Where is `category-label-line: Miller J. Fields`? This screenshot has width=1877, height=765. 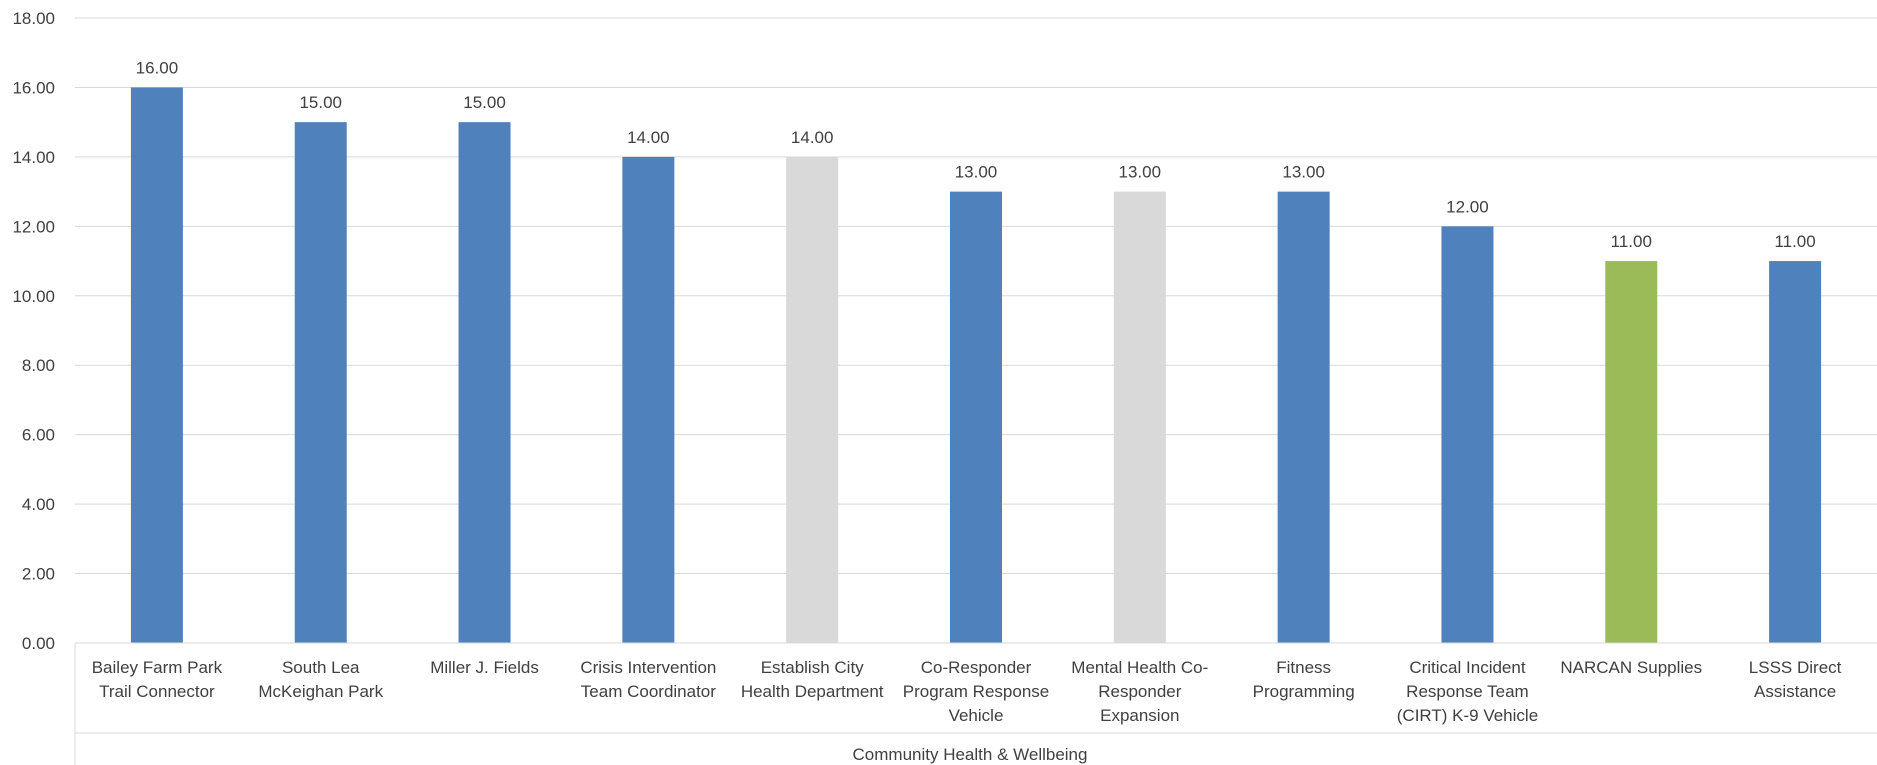 category-label-line: Miller J. Fields is located at coordinates (484, 667).